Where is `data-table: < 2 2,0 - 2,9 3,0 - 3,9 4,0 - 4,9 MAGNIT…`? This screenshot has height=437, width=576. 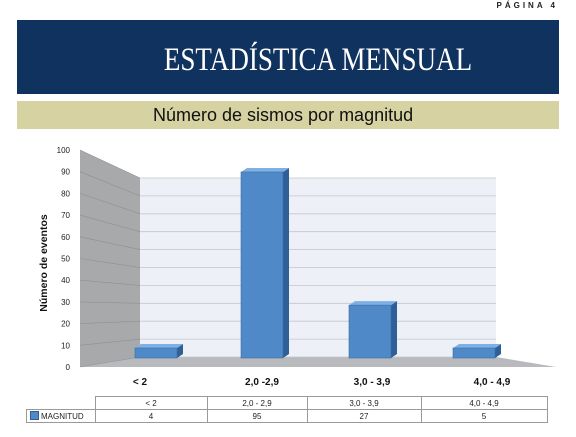 data-table: < 2 2,0 - 2,9 3,0 - 3,9 4,0 - 4,9 MAGNIT… is located at coordinates (287, 409).